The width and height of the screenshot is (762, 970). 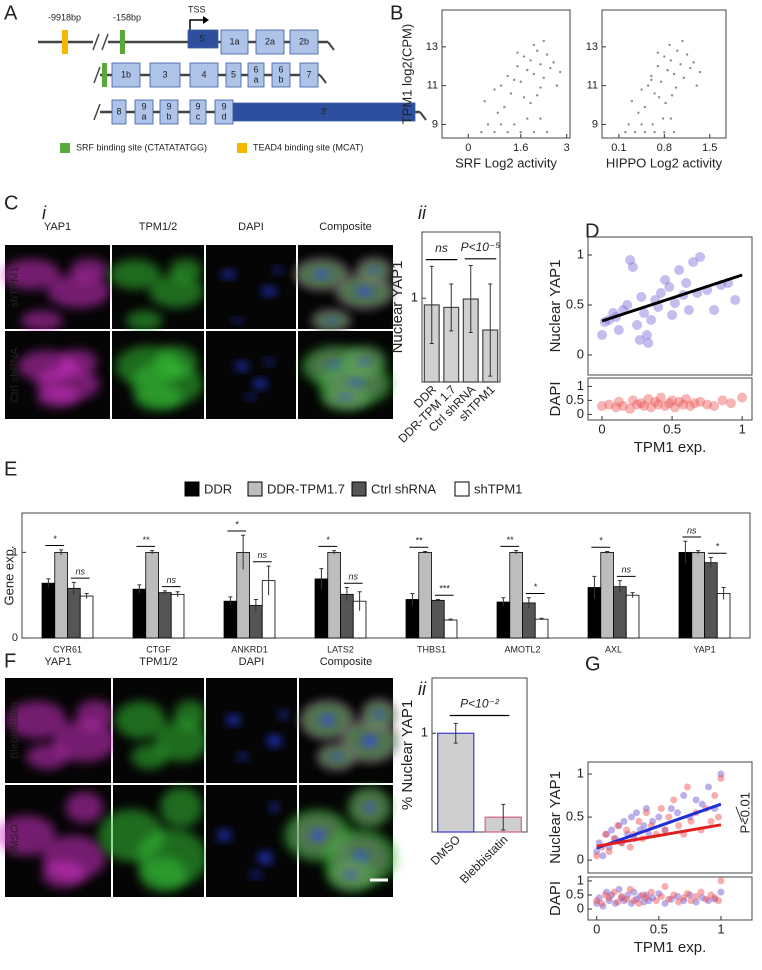 What do you see at coordinates (506, 162) in the screenshot?
I see `x-axis-label: SRF Log2 activity` at bounding box center [506, 162].